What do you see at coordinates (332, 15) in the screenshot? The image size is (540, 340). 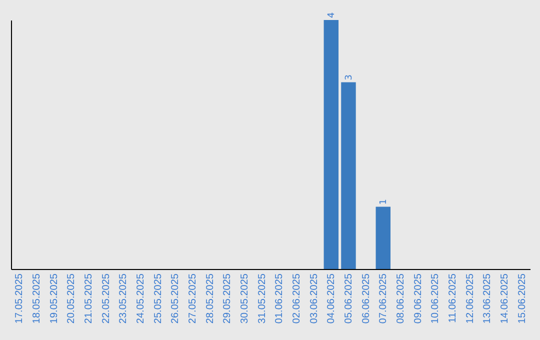 I see `data-label: 4` at bounding box center [332, 15].